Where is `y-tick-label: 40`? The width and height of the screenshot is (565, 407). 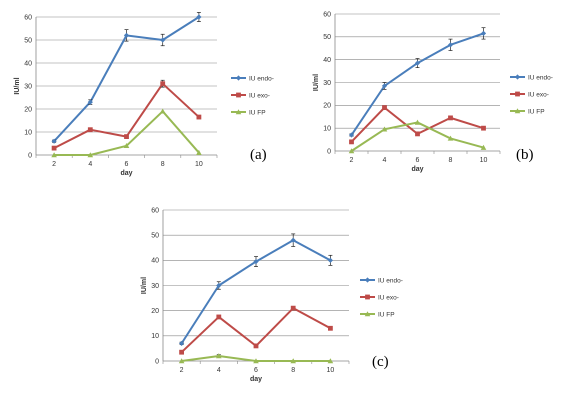 y-tick-label: 40 is located at coordinates (155, 261).